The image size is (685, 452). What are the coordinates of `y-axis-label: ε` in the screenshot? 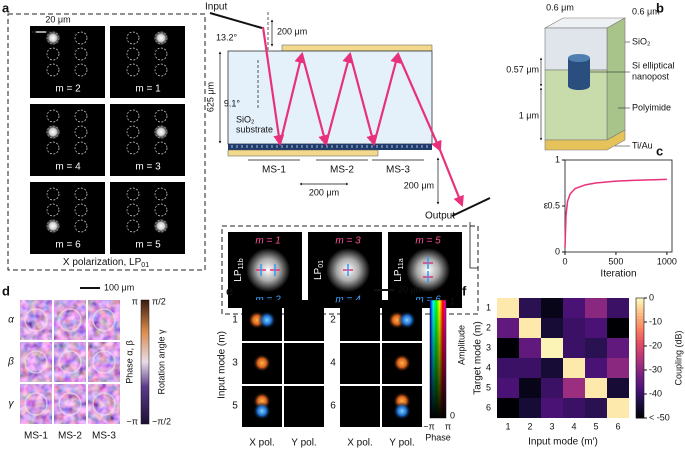 It's located at (546, 206).